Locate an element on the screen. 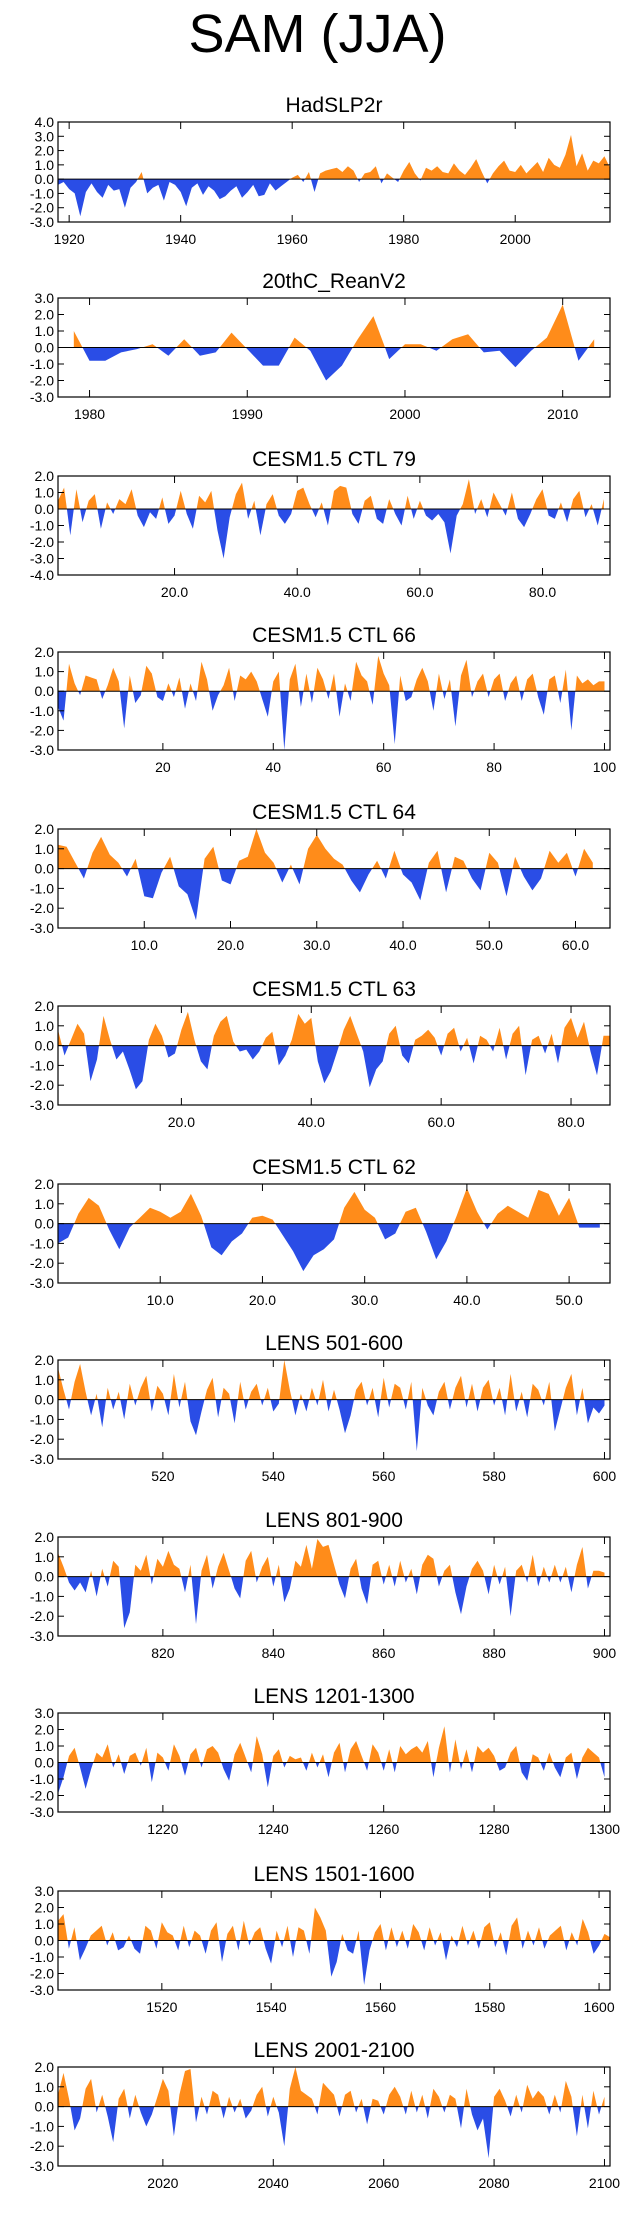 The height and width of the screenshot is (2213, 635). x-tick-label: 2040 is located at coordinates (273, 2183).